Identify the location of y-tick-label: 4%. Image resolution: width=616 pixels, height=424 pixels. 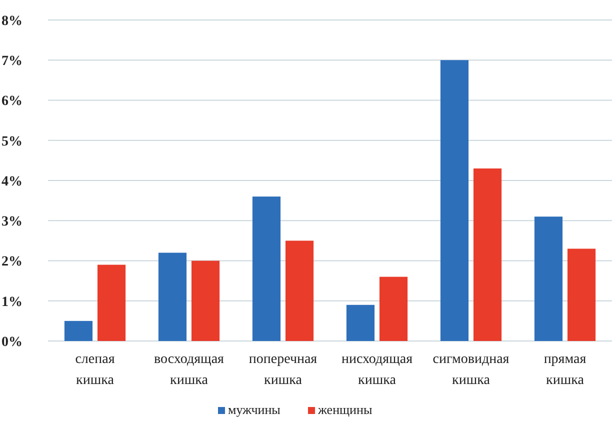
(12, 182).